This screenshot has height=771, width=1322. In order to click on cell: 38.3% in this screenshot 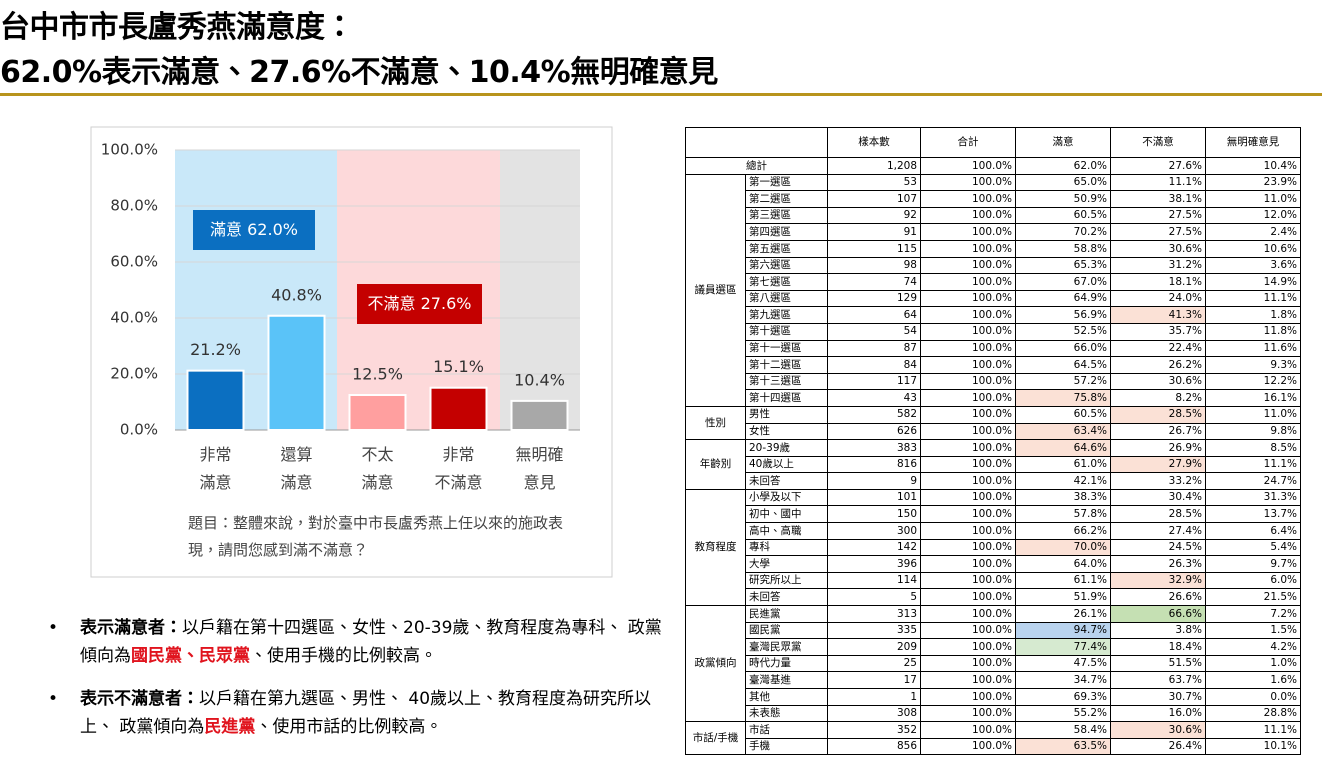, I will do `click(1063, 497)`.